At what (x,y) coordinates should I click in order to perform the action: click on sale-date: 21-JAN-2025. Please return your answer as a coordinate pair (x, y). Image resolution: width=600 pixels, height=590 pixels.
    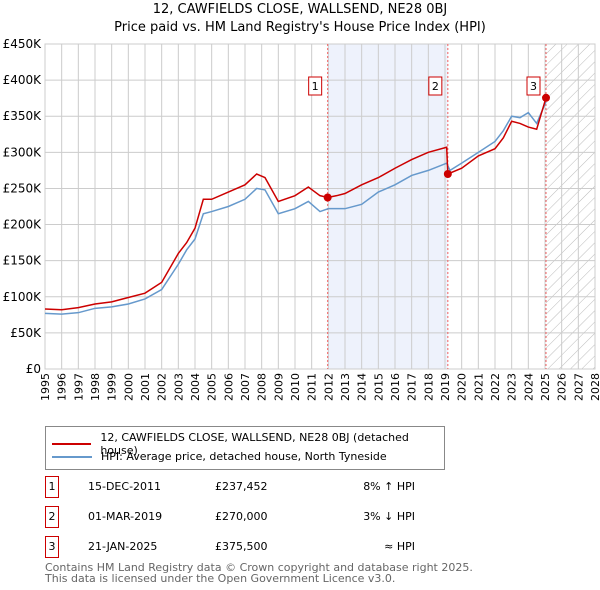
    Looking at the image, I should click on (123, 546).